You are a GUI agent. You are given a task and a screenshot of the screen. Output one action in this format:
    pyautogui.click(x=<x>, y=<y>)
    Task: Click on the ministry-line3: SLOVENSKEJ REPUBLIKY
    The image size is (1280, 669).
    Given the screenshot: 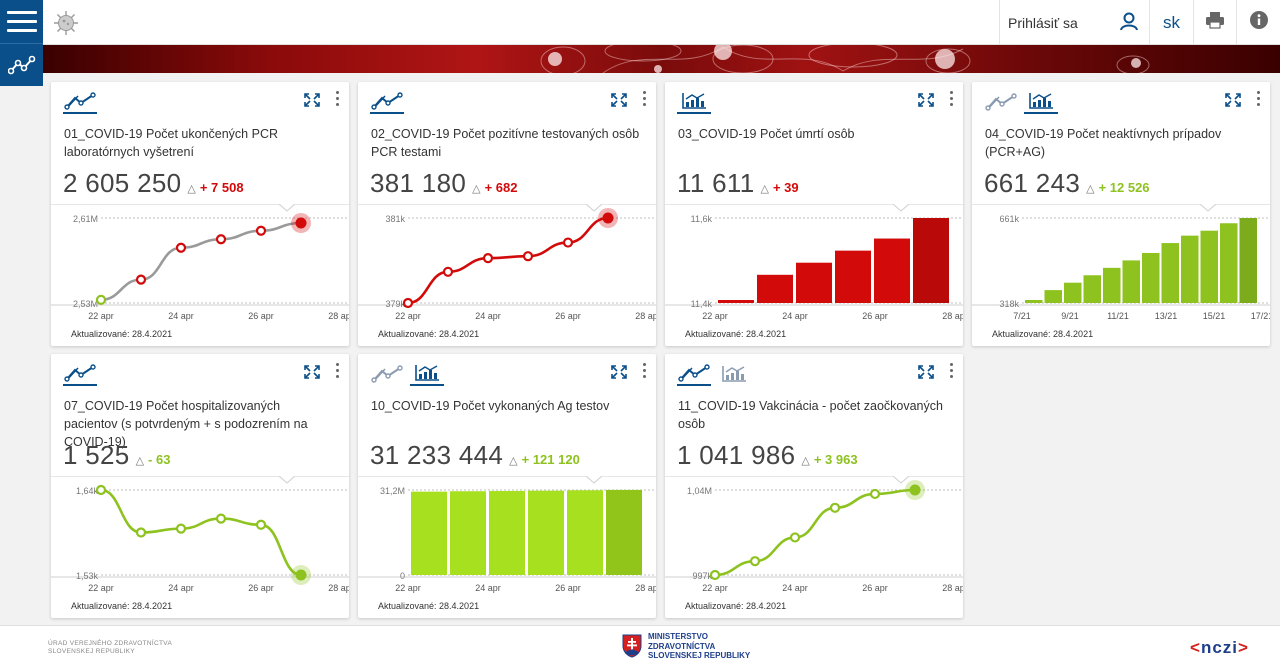 What is the action you would take?
    pyautogui.click(x=699, y=655)
    